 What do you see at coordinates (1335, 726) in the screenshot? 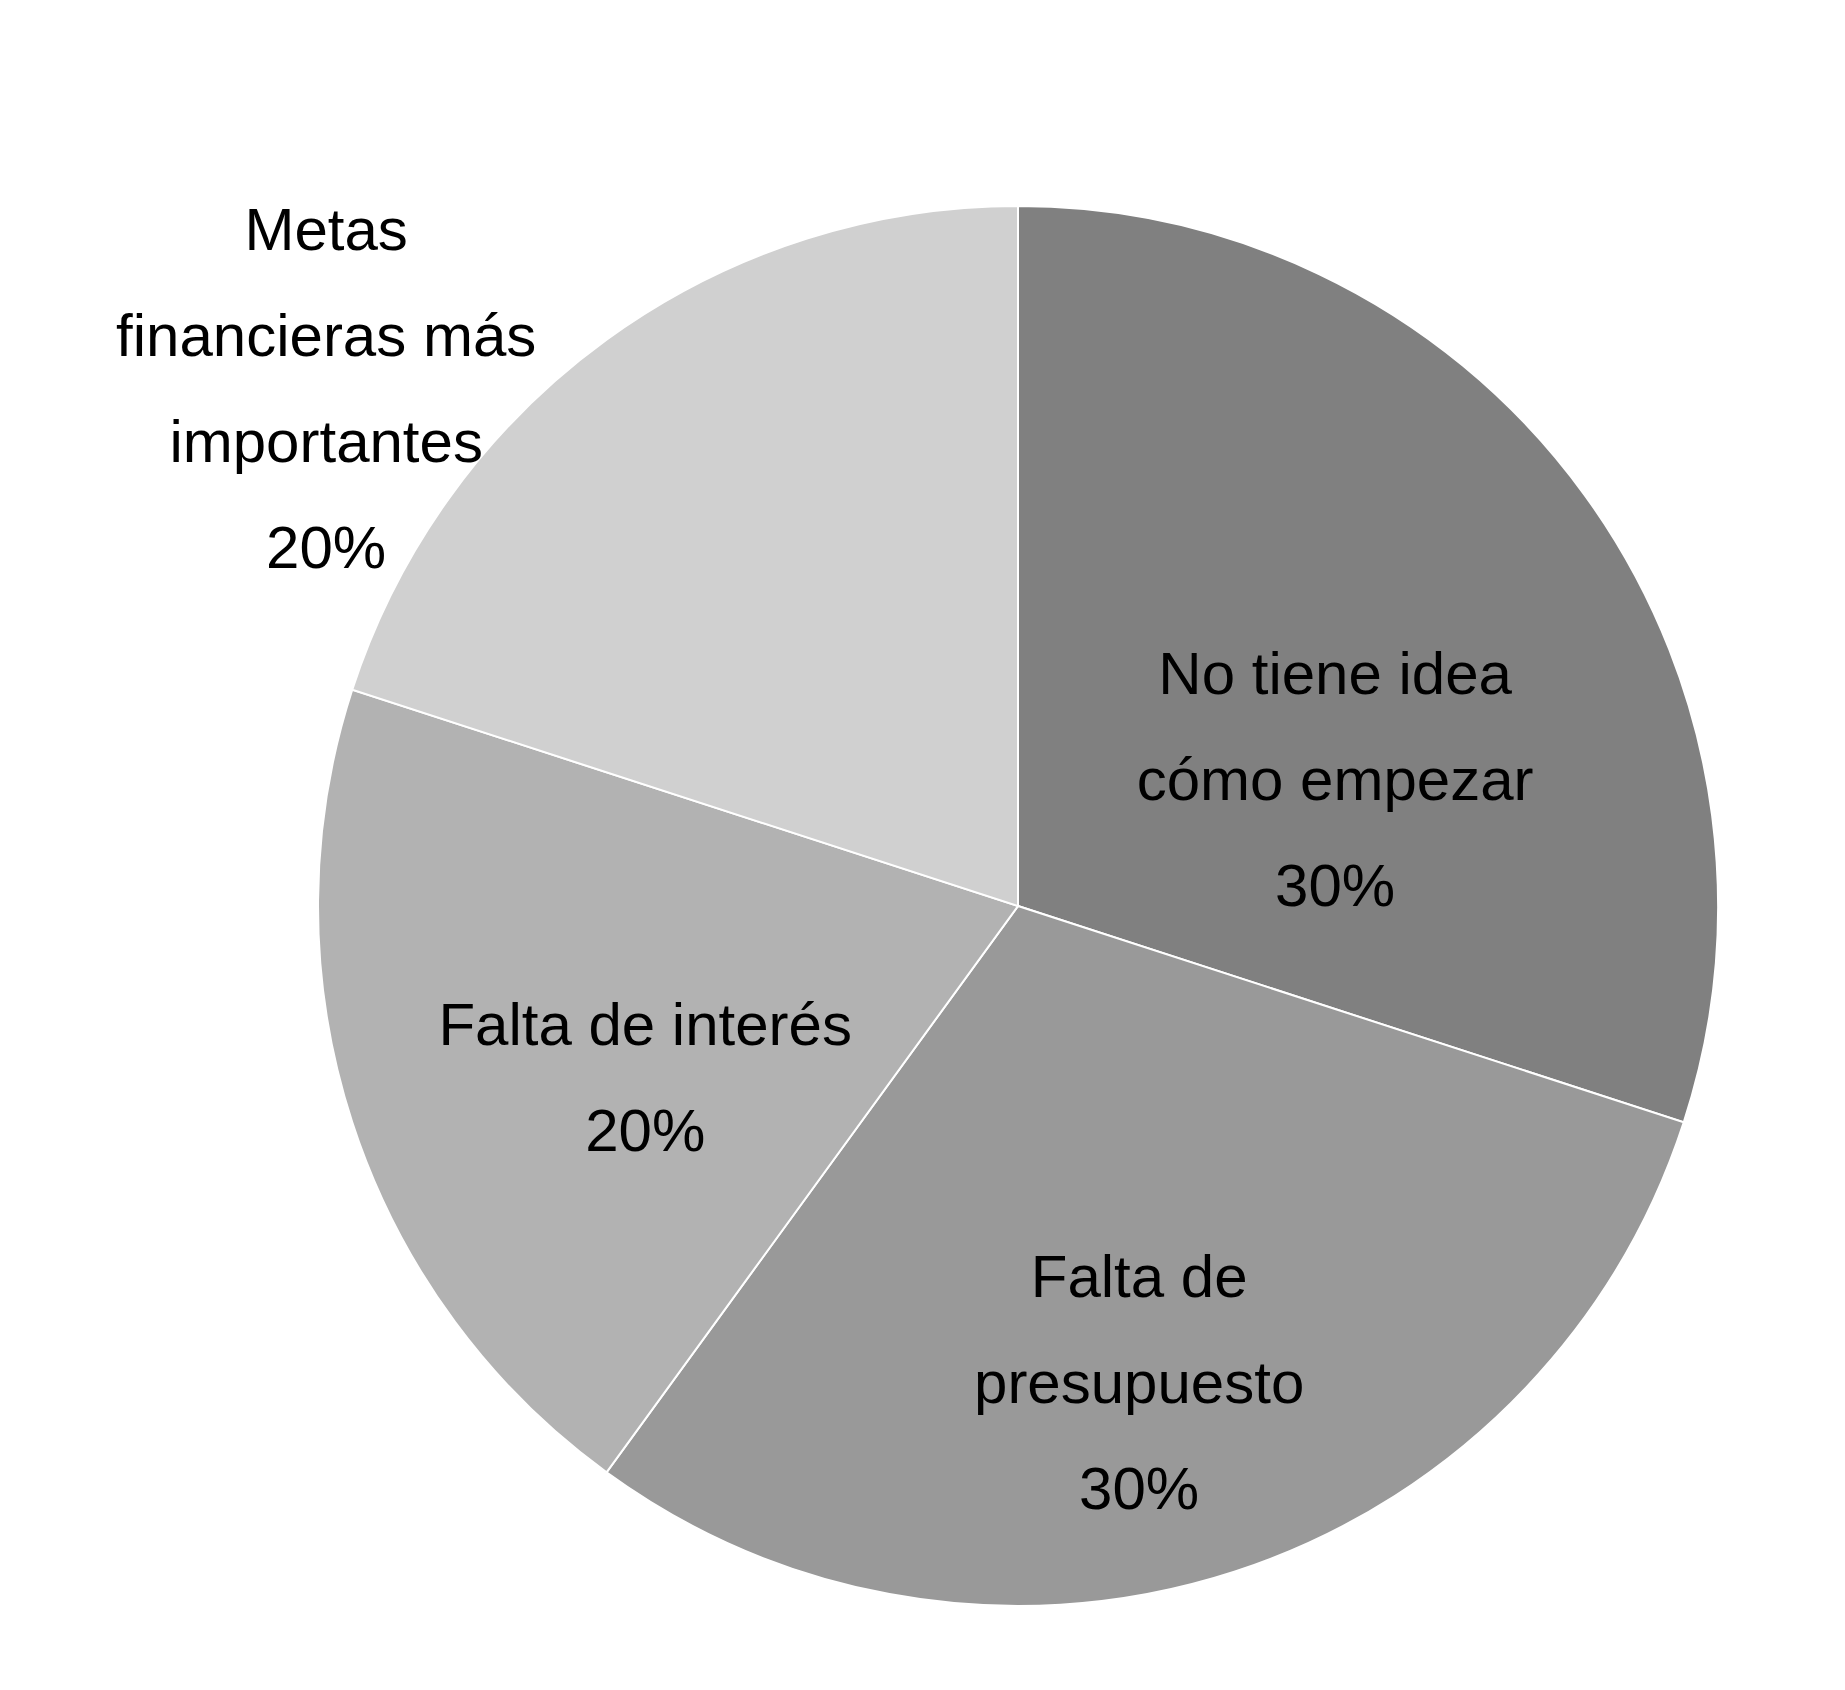
I see `slice-label: No tiene idea cómo empezar` at bounding box center [1335, 726].